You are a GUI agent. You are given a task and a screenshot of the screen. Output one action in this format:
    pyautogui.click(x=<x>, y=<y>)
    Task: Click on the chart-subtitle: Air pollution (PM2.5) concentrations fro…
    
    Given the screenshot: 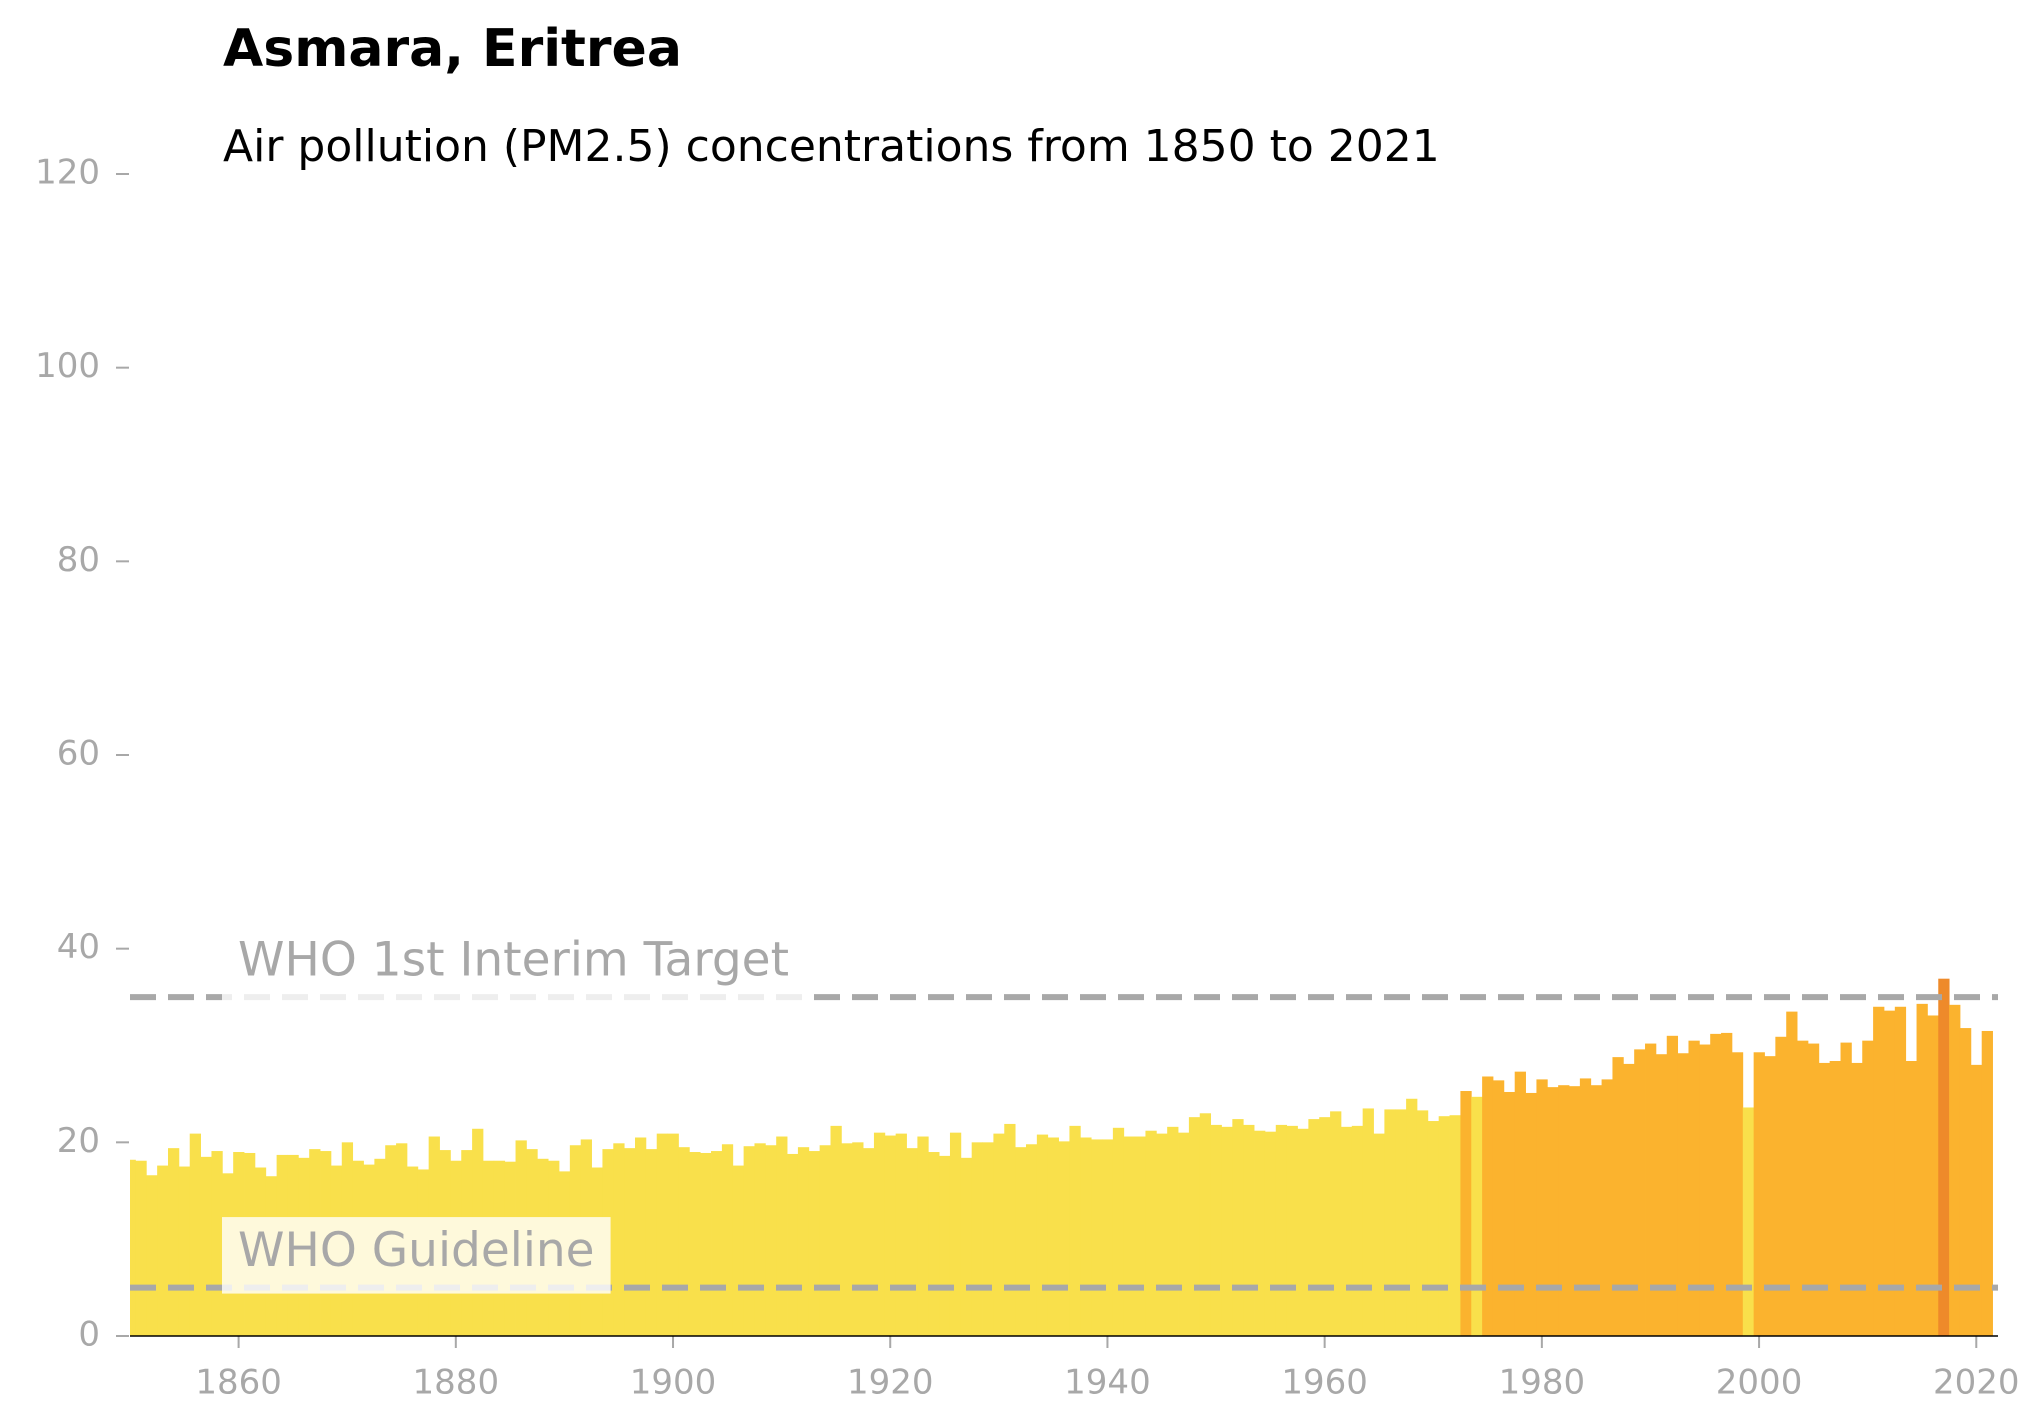 What is the action you would take?
    pyautogui.click(x=831, y=146)
    